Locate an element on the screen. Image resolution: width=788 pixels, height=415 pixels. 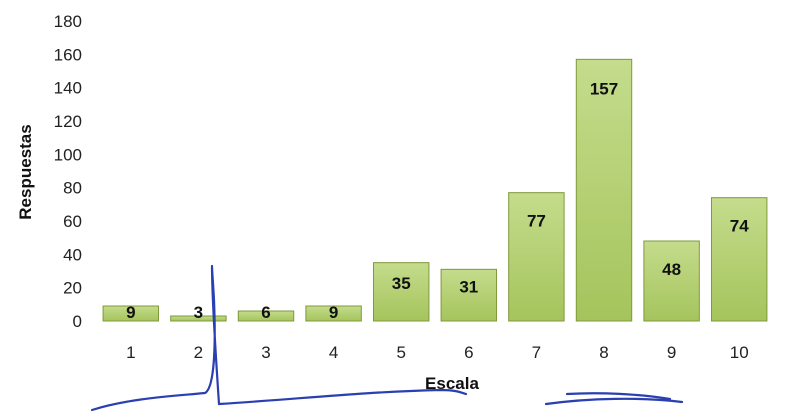
y-axis-title: Respuestas is located at coordinates (25, 171).